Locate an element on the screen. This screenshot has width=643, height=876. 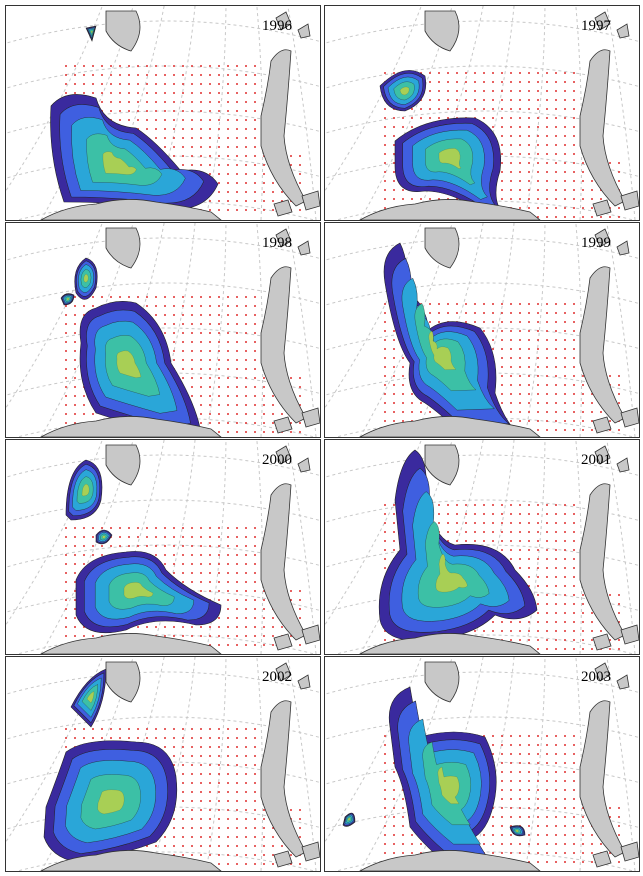
contour-level5 is located at coordinates (129, 364).